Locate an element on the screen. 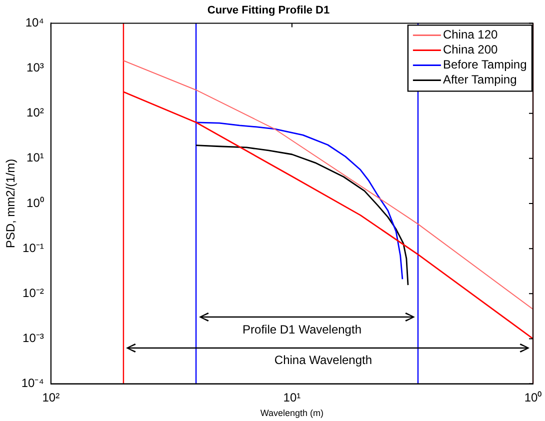  y-tick-label: 10² is located at coordinates (35, 113).